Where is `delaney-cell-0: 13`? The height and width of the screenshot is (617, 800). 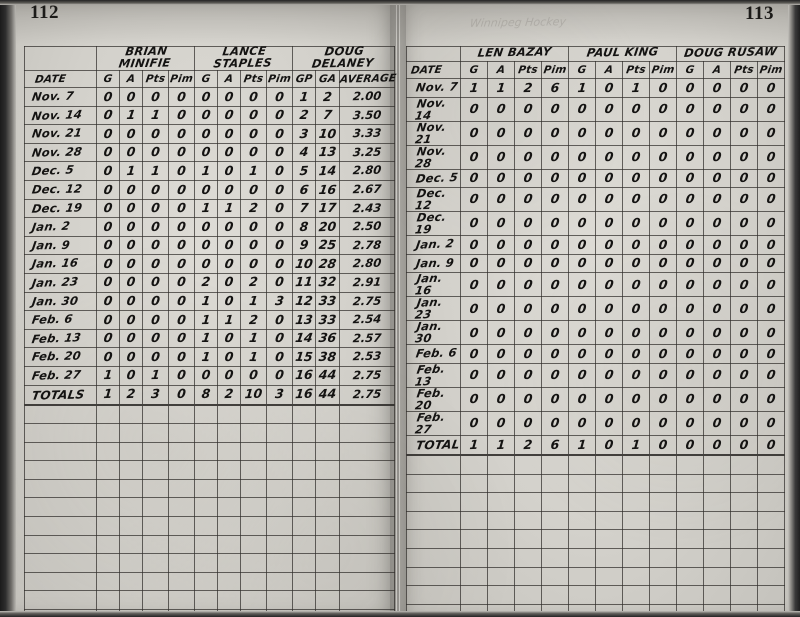 delaney-cell-0: 13 is located at coordinates (304, 320).